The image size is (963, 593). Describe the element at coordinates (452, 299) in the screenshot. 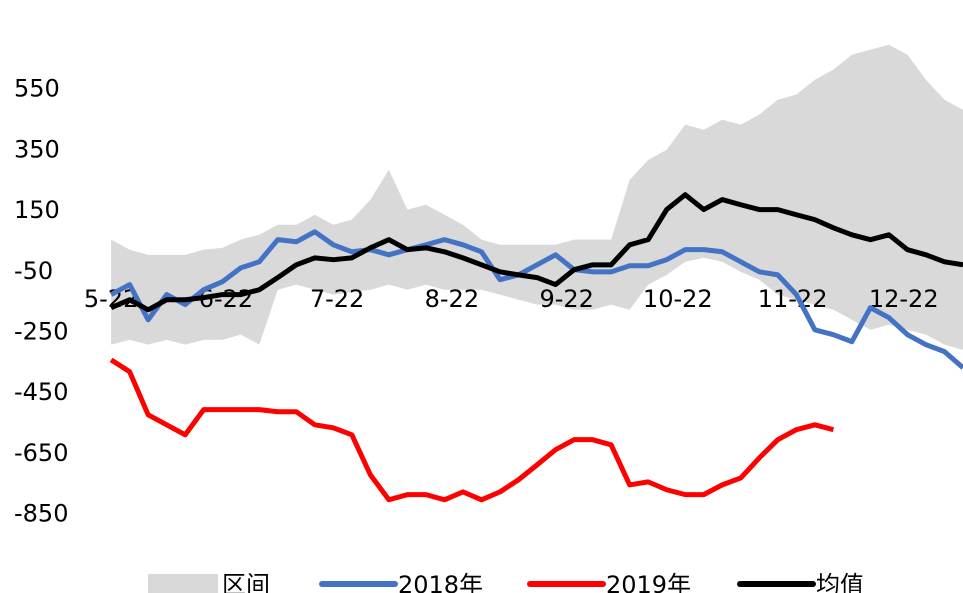

I see `x-tick-label: 8-22` at that location.